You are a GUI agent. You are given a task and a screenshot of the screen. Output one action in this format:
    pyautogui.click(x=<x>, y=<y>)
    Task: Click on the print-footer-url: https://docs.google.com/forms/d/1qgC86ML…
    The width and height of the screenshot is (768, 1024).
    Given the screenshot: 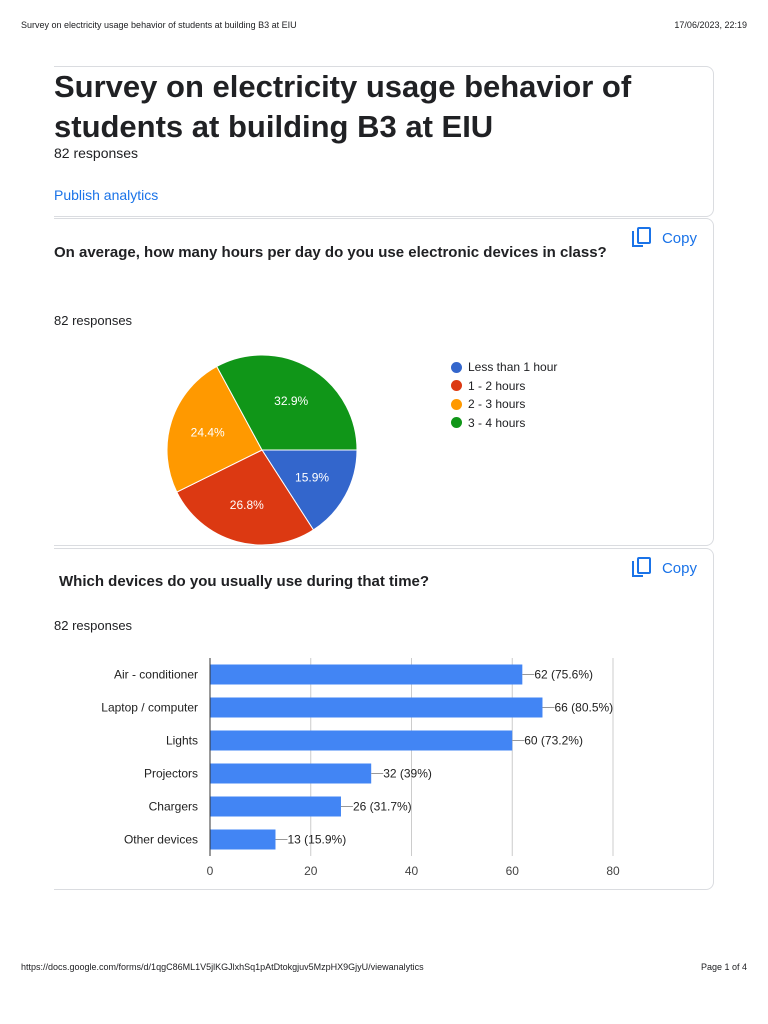 What is the action you would take?
    pyautogui.click(x=222, y=967)
    